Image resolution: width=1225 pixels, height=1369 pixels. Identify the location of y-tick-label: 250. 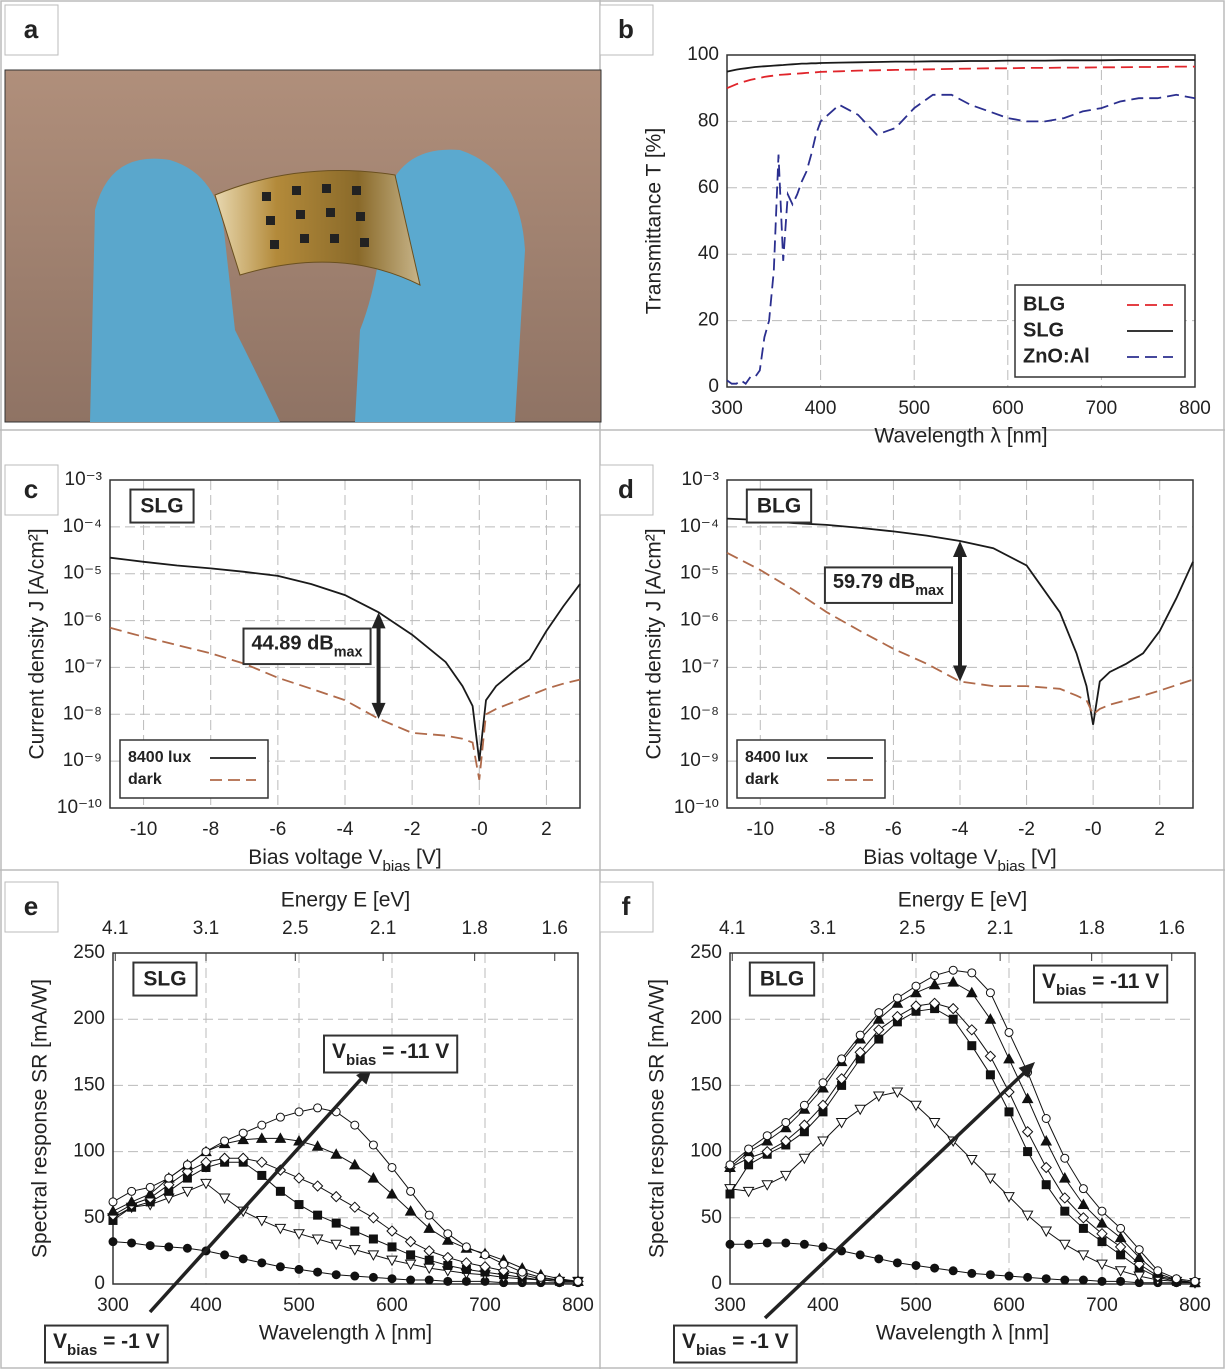
(706, 952).